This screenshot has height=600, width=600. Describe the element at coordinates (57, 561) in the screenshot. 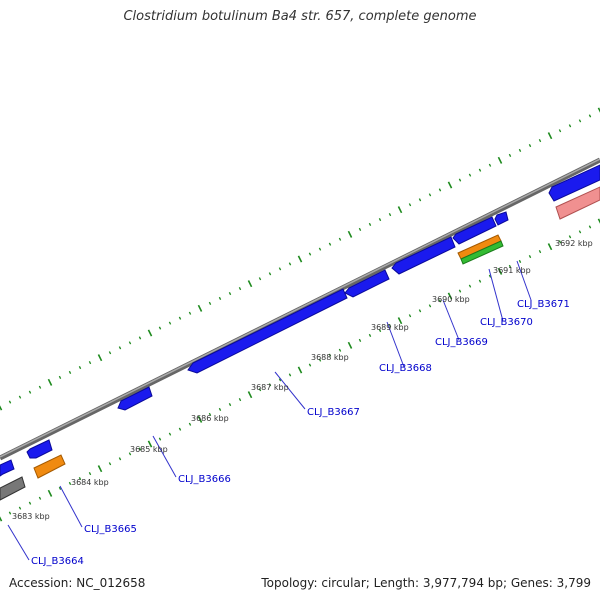

I see `gene-label: CLJ_B3664` at that location.